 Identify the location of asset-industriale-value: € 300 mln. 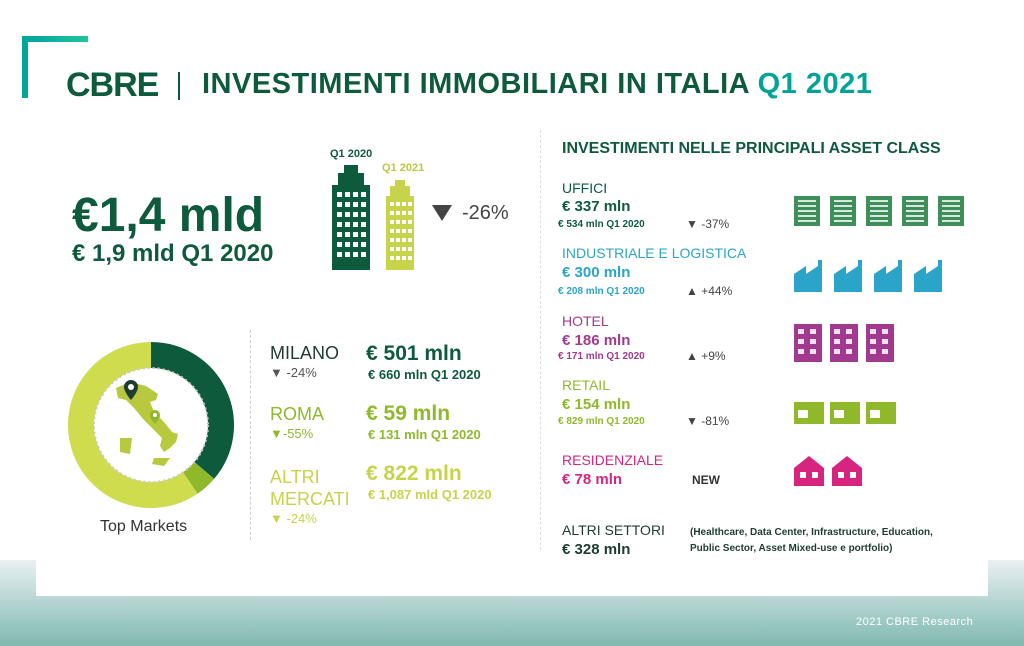
(596, 272).